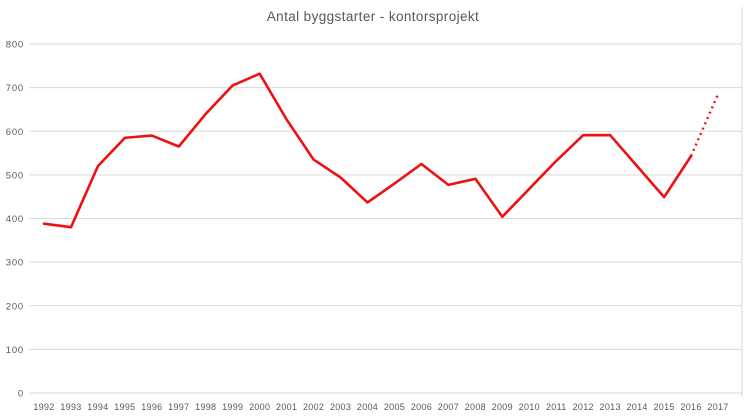 Image resolution: width=746 pixels, height=419 pixels. I want to click on x-axis-tick-label: 2014, so click(637, 407).